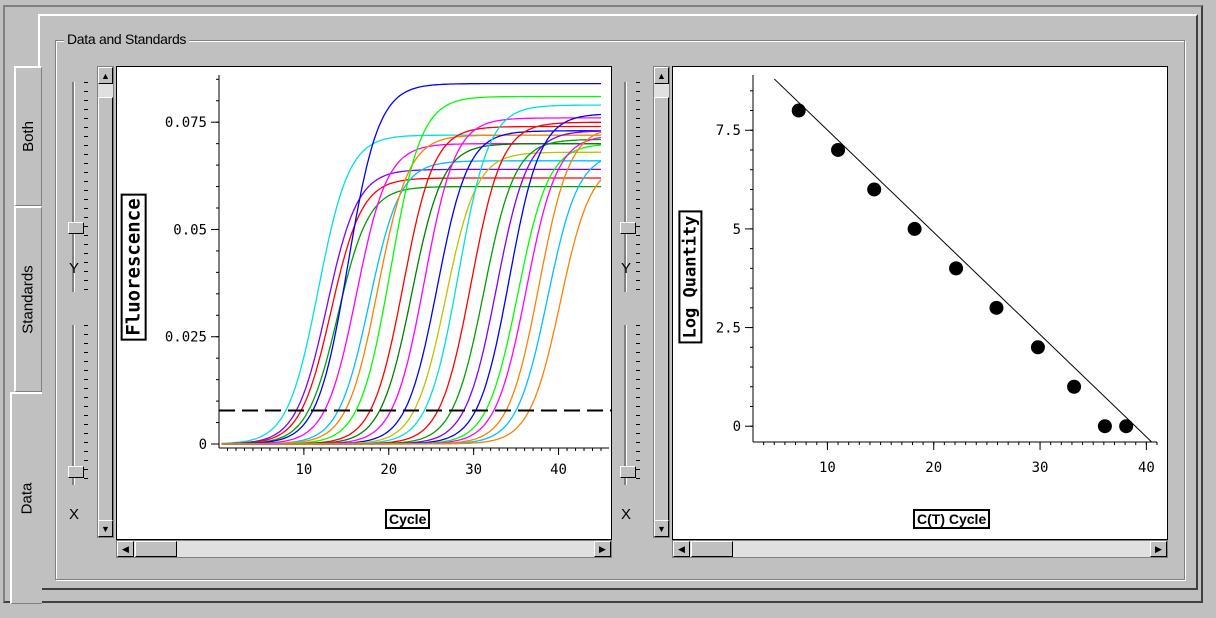 This screenshot has width=1216, height=618. Describe the element at coordinates (125, 549) in the screenshot. I see `left-scroll-left-button: ◀` at that location.